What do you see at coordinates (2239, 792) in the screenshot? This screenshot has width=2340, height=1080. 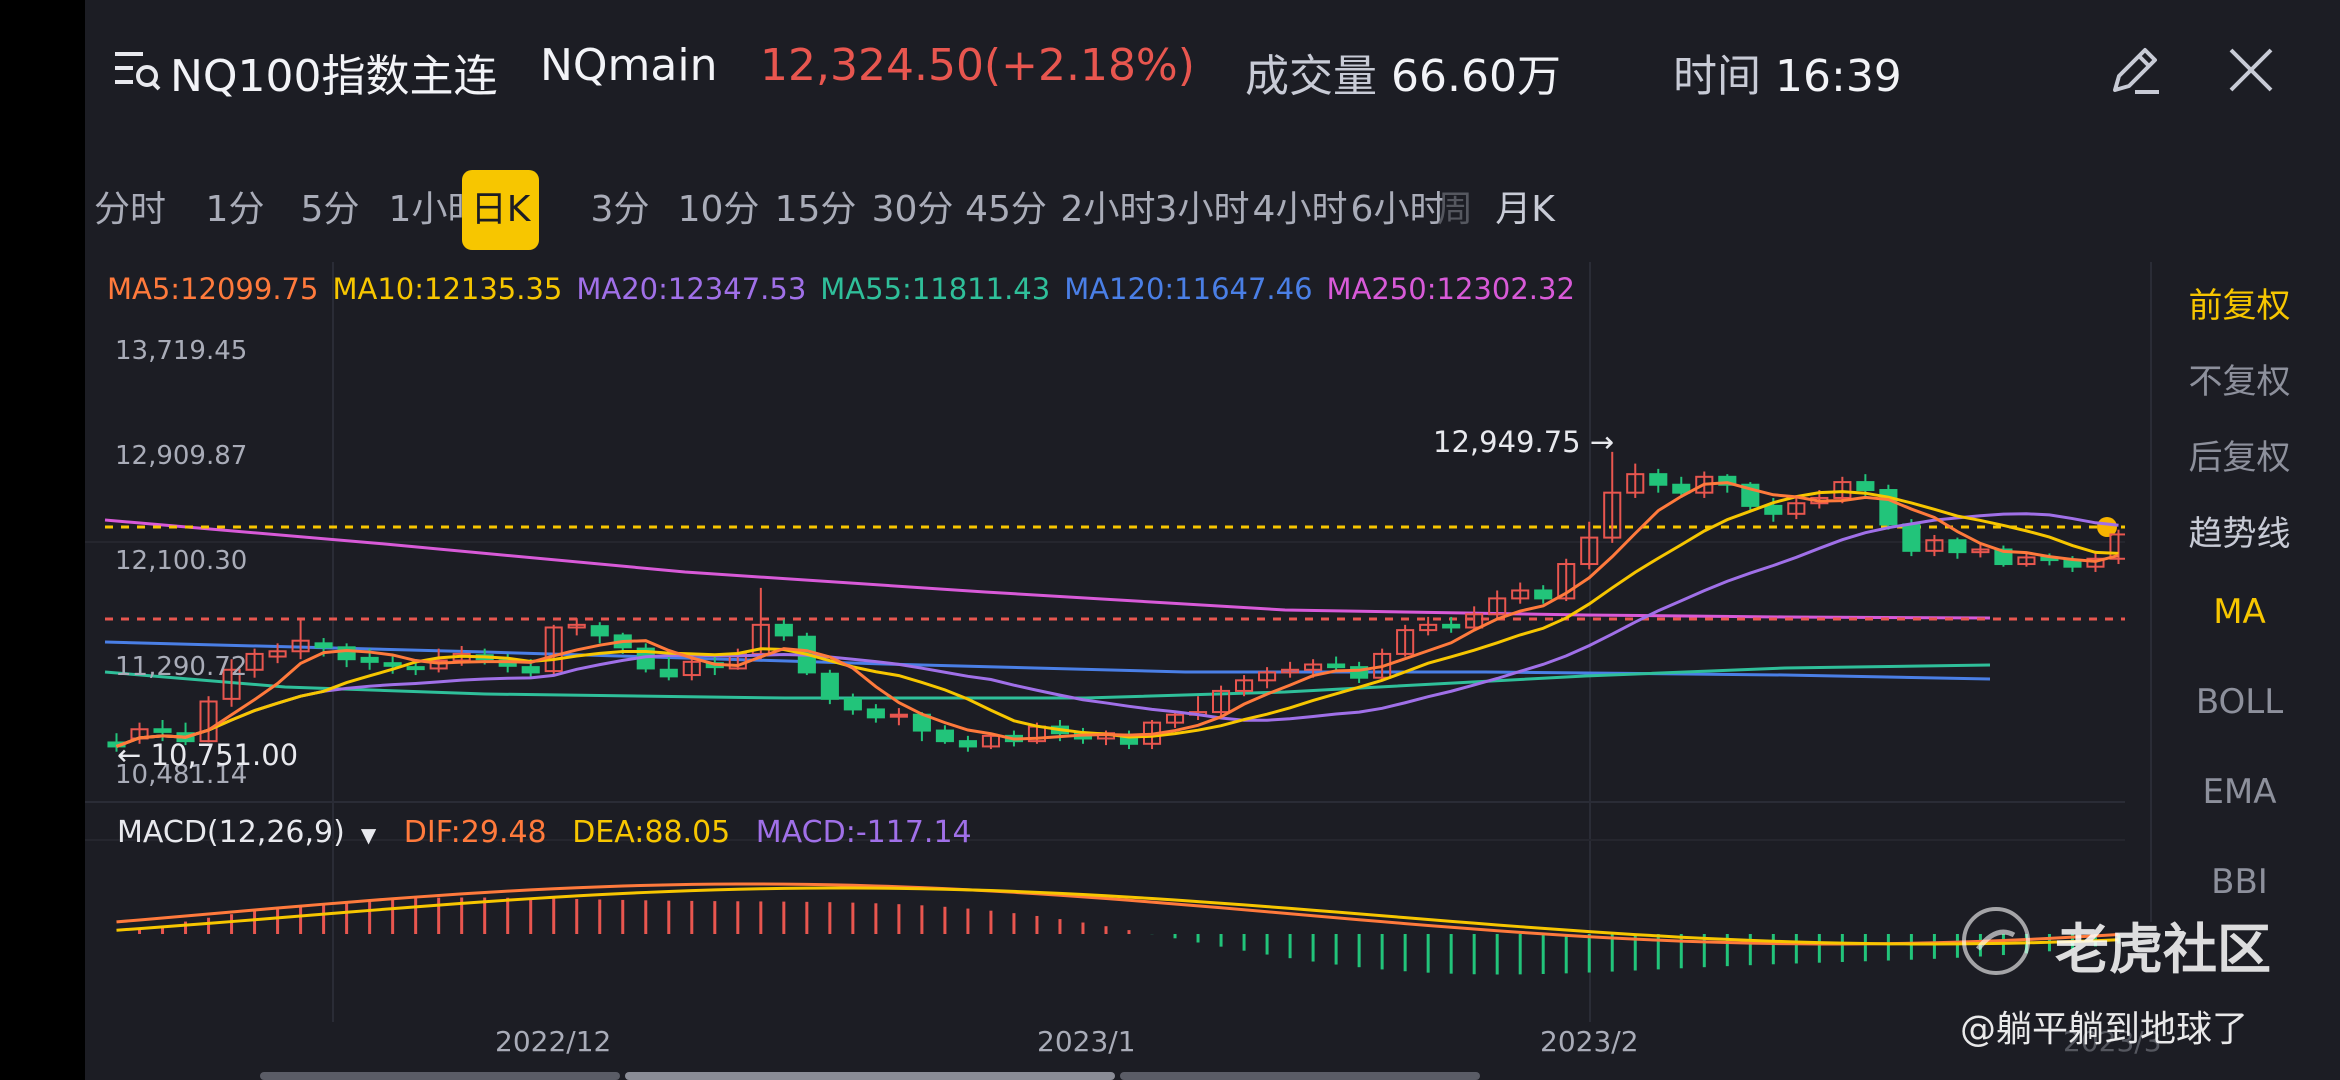 I see `panel-item-6: EMA` at bounding box center [2239, 792].